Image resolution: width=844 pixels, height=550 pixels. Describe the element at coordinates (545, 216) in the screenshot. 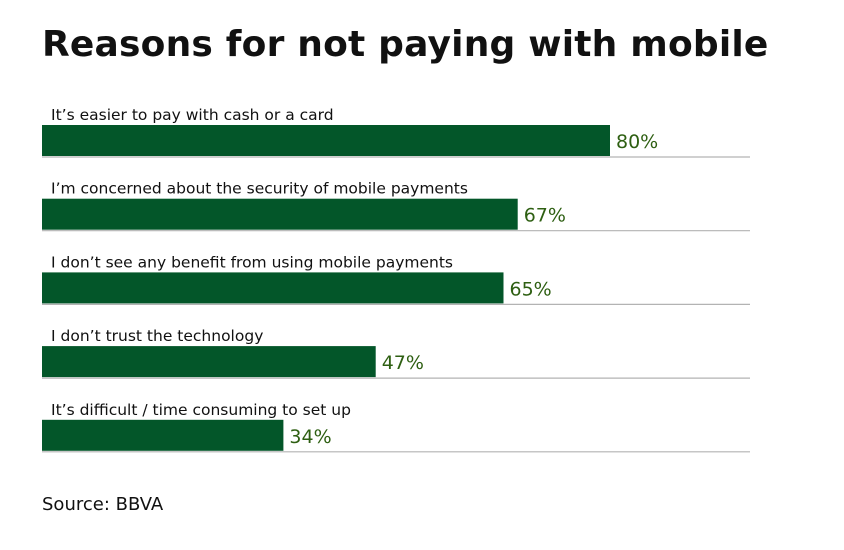

I see `value-label: 67%` at that location.